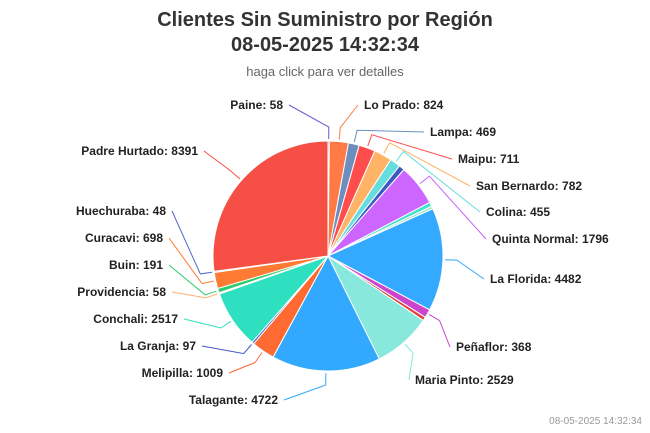 The image size is (650, 433). What do you see at coordinates (529, 186) in the screenshot?
I see `slice-label: San Bernardo: 782` at bounding box center [529, 186].